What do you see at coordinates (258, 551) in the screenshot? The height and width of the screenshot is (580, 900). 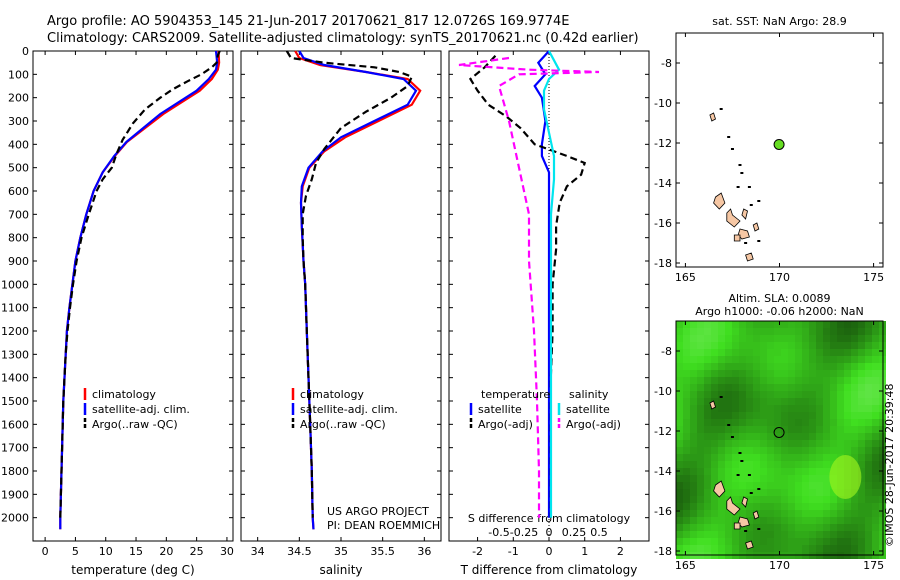 I see `x-tick-label: 34` at bounding box center [258, 551].